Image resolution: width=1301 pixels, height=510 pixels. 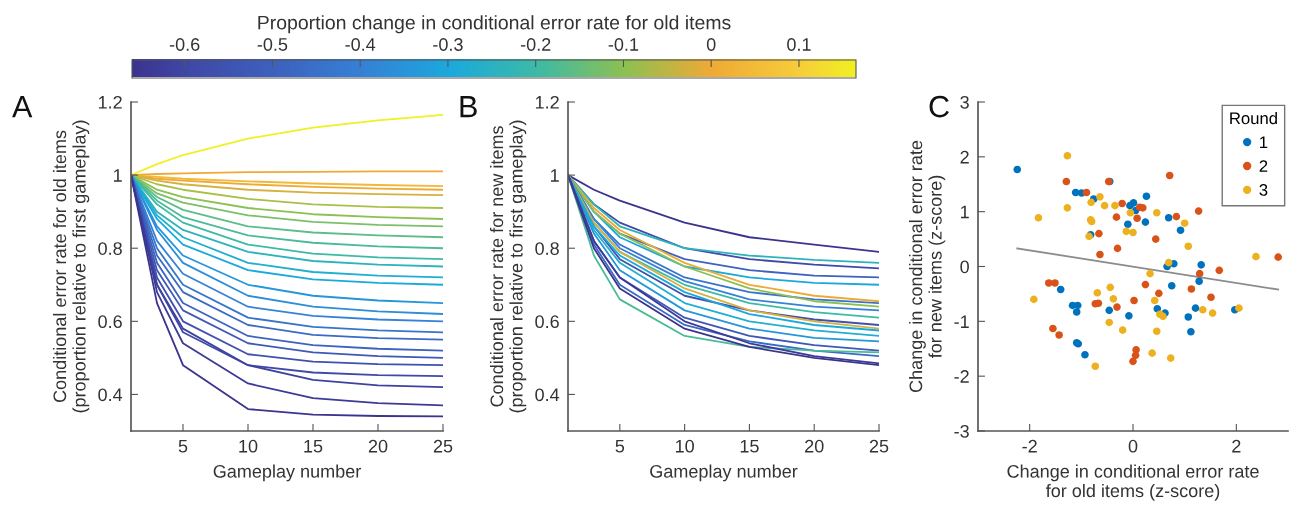 What do you see at coordinates (939, 106) in the screenshot?
I see `text: C` at bounding box center [939, 106].